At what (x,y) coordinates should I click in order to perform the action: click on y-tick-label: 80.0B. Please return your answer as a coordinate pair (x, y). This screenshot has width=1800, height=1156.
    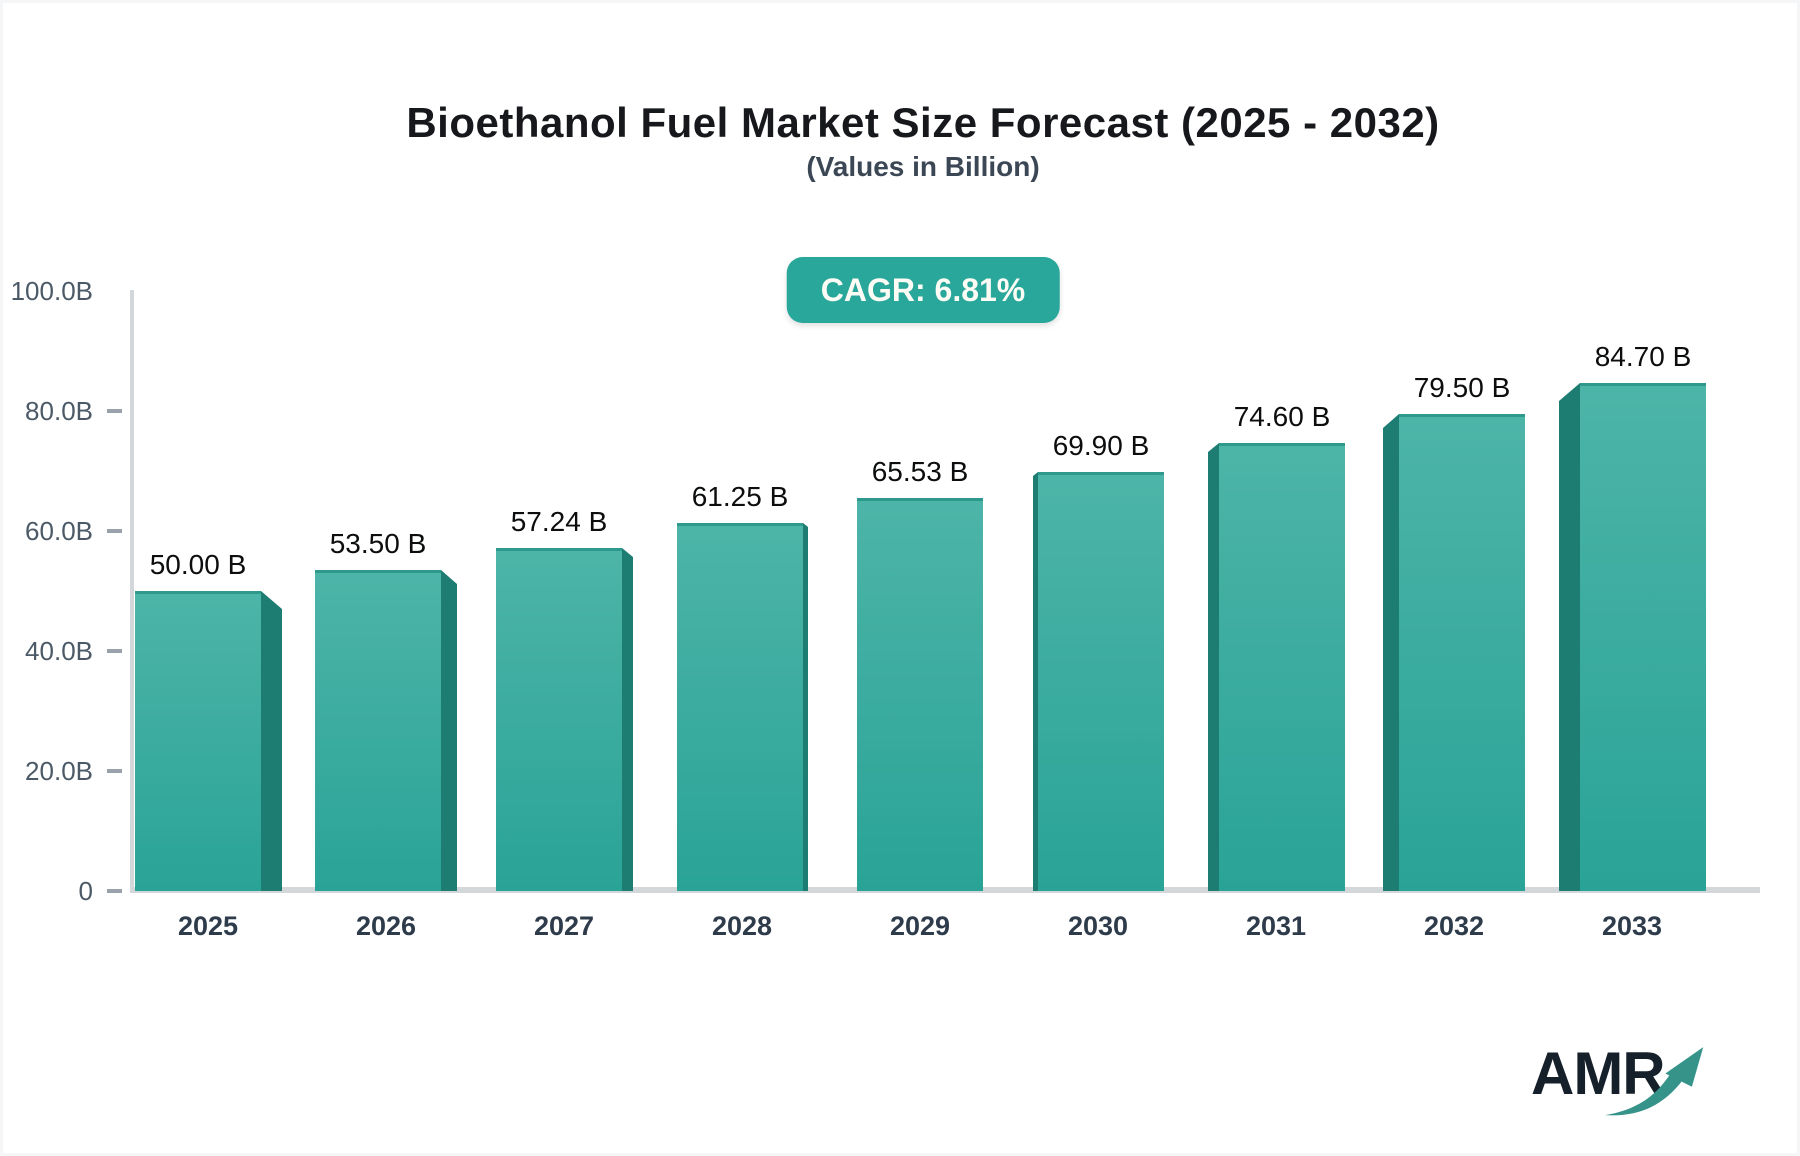
    Looking at the image, I should click on (59, 411).